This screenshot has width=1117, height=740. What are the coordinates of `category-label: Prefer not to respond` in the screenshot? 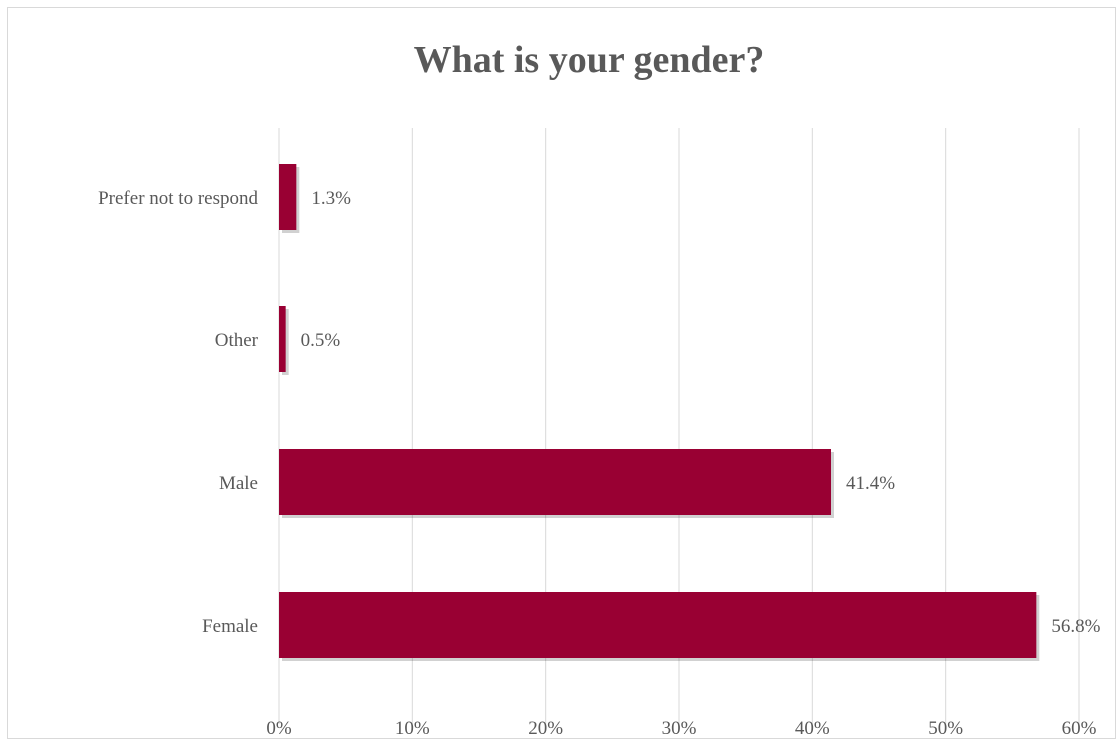 It's located at (178, 198).